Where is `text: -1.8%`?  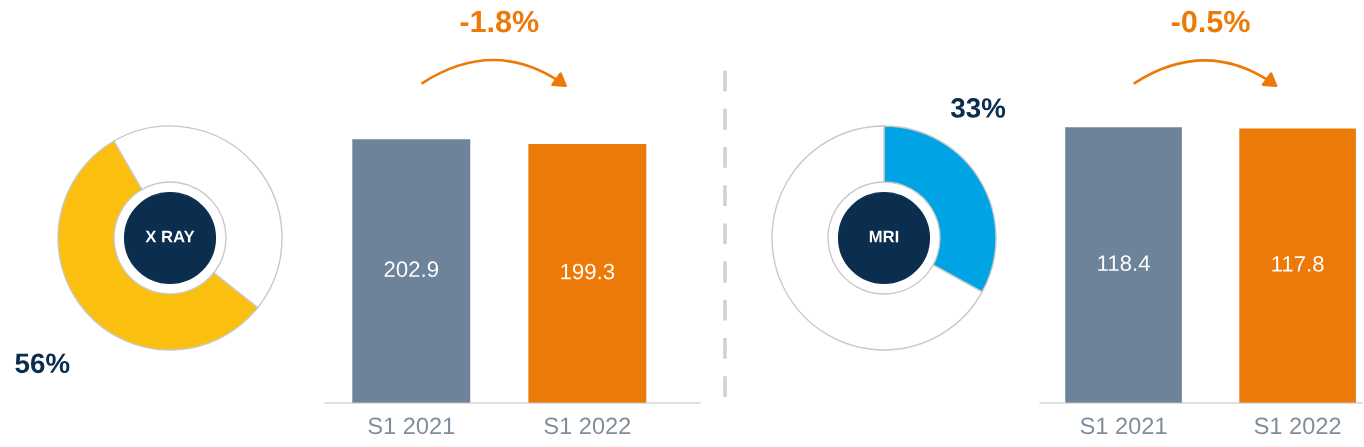 text: -1.8% is located at coordinates (499, 21).